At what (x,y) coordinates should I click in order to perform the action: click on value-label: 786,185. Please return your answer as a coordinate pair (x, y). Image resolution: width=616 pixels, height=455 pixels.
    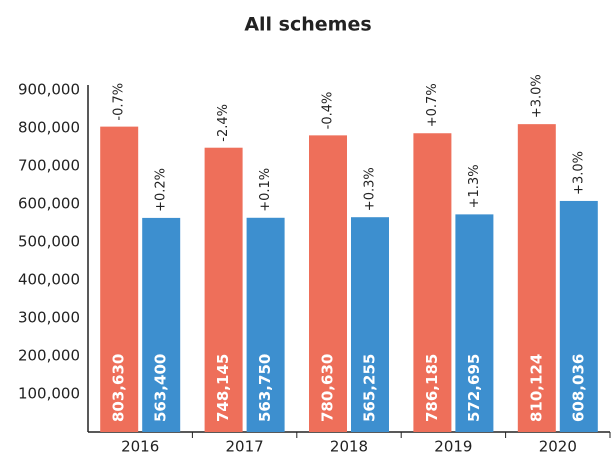
    Looking at the image, I should click on (432, 388).